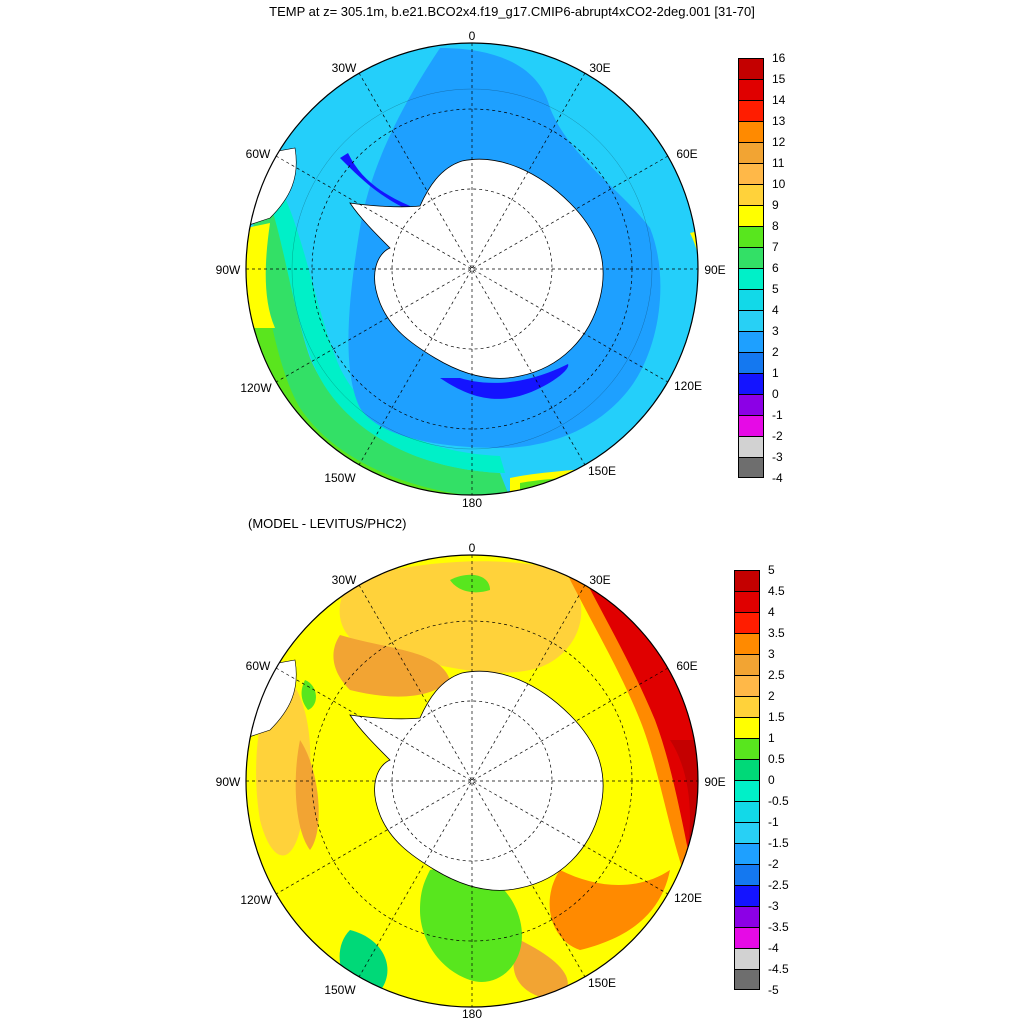  Describe the element at coordinates (775, 247) in the screenshot. I see `colorbar-label: 7` at that location.